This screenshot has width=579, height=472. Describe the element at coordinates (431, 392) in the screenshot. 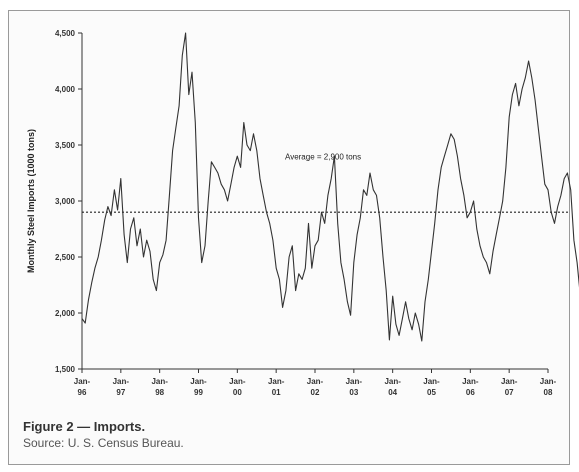

I see `x-tick-label-bottom: 05` at that location.